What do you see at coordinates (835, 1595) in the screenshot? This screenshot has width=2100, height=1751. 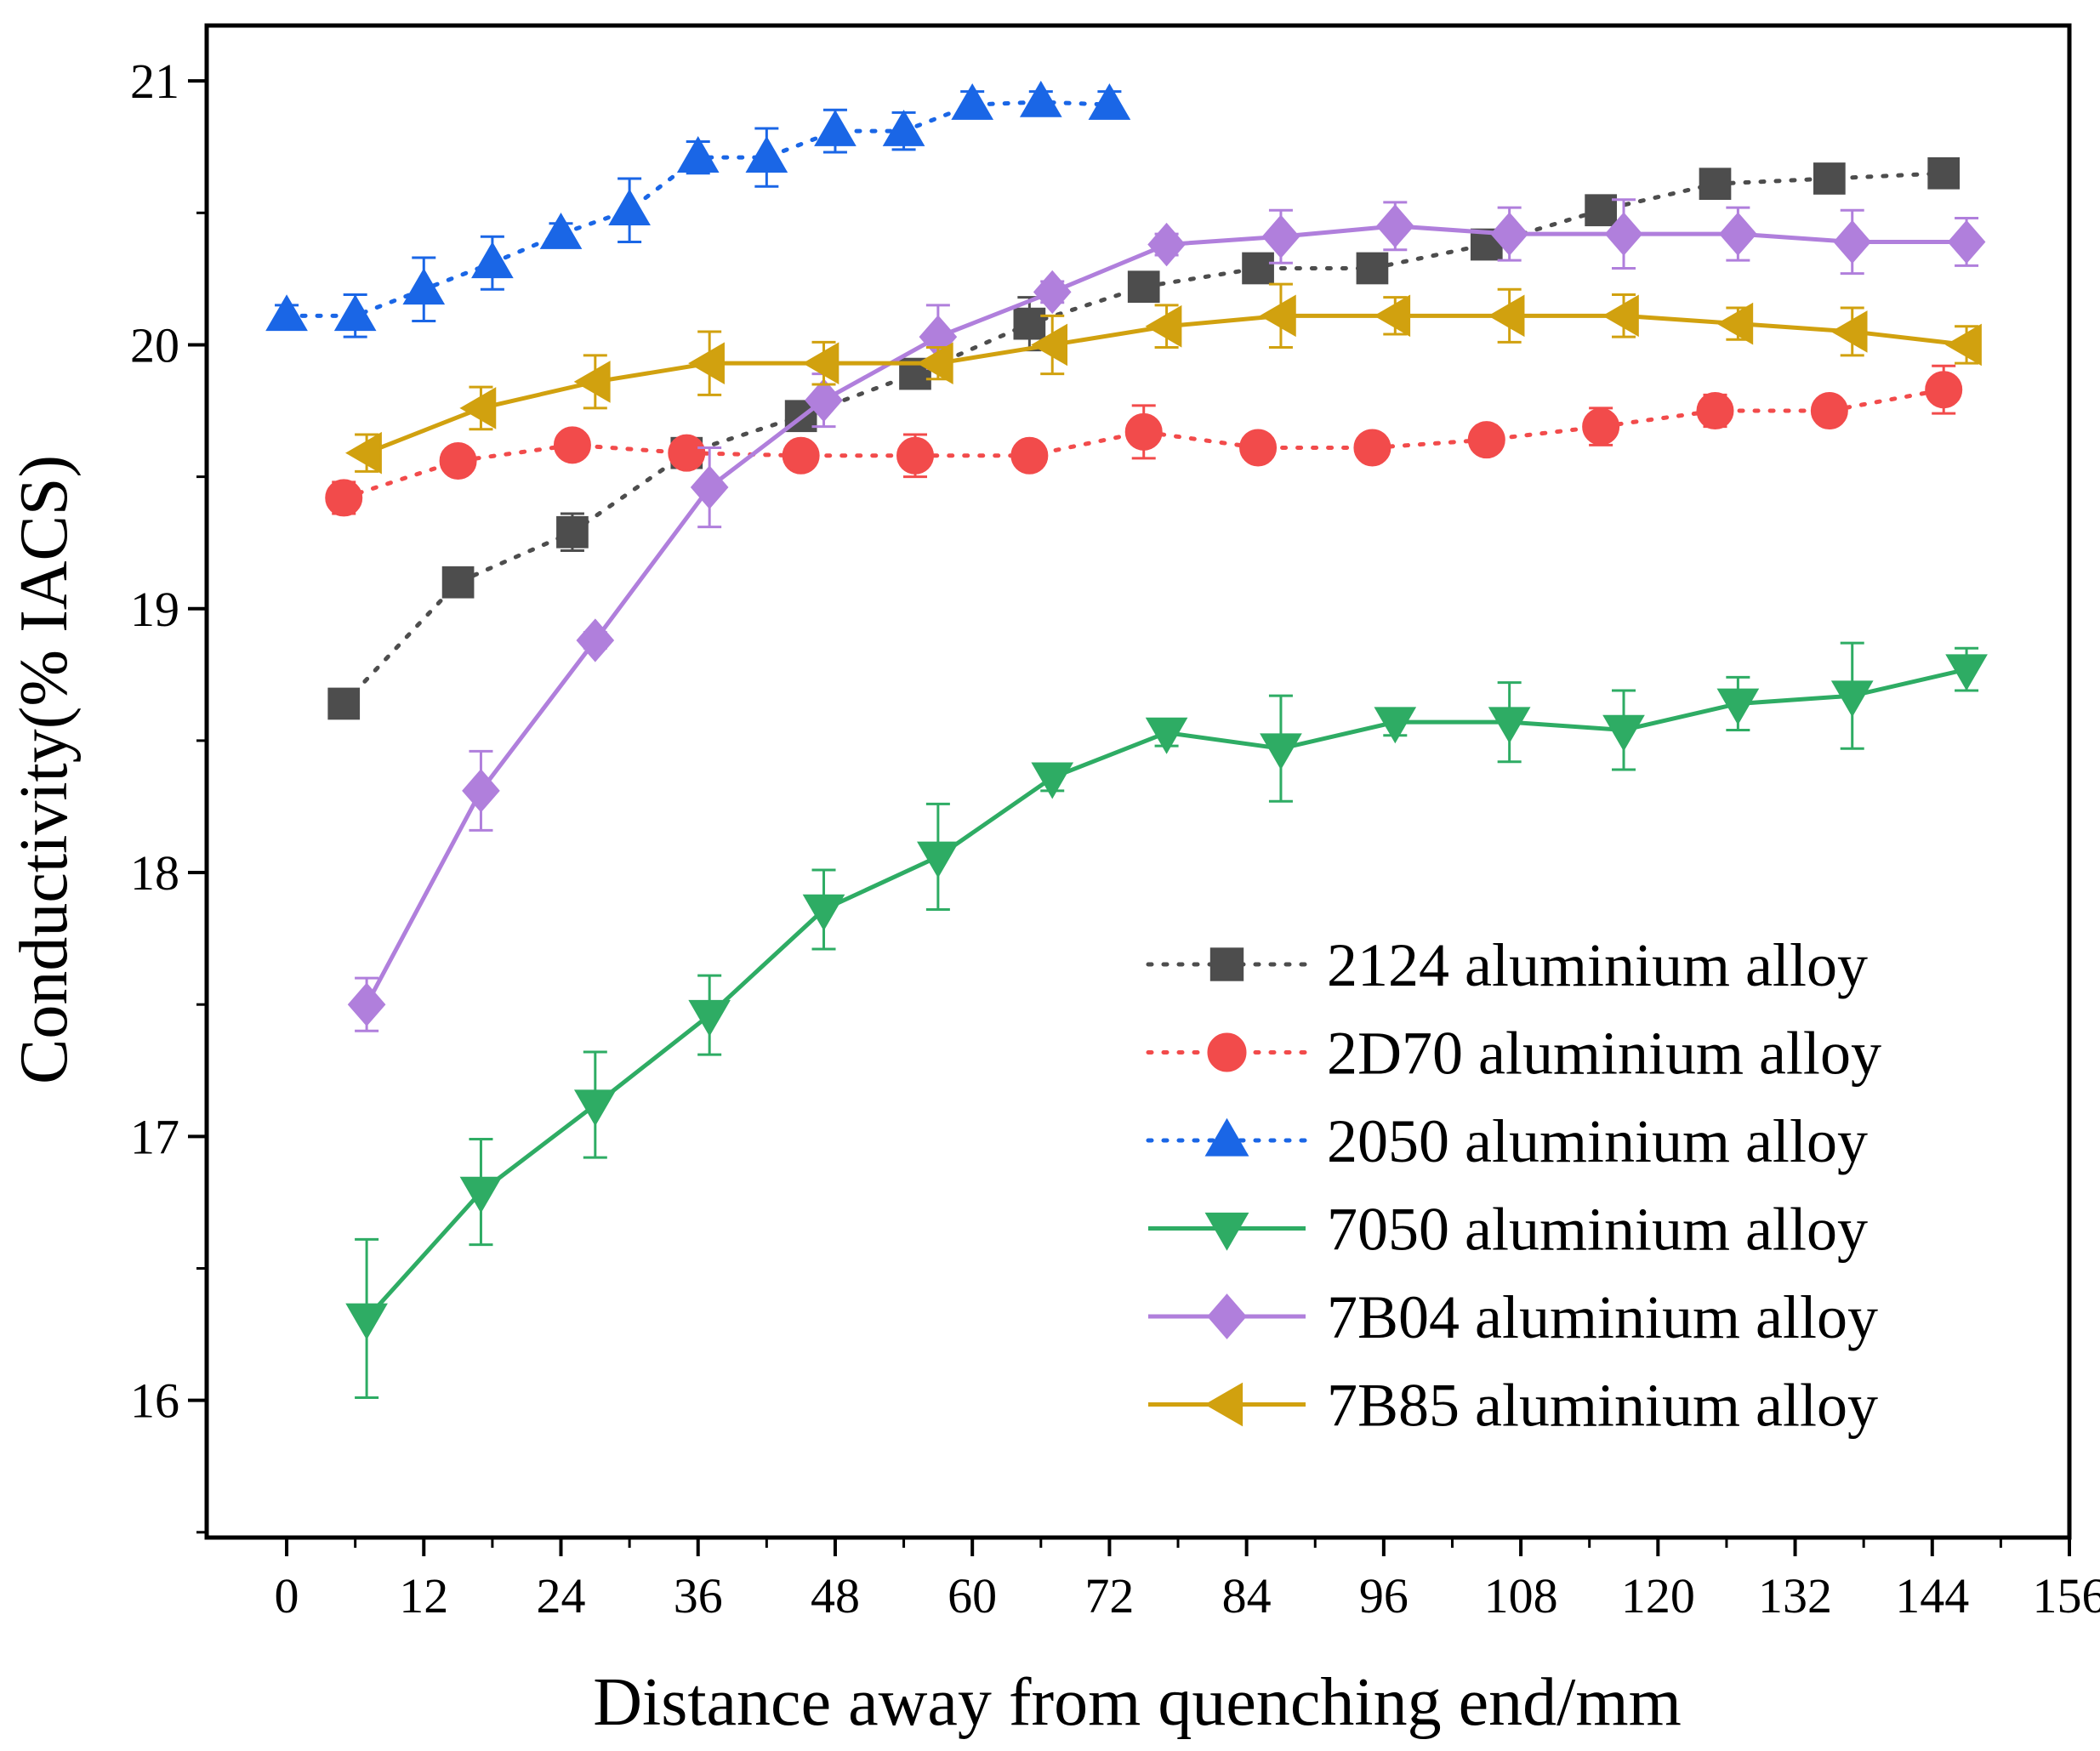 I see `x-tick-label: 48` at bounding box center [835, 1595].